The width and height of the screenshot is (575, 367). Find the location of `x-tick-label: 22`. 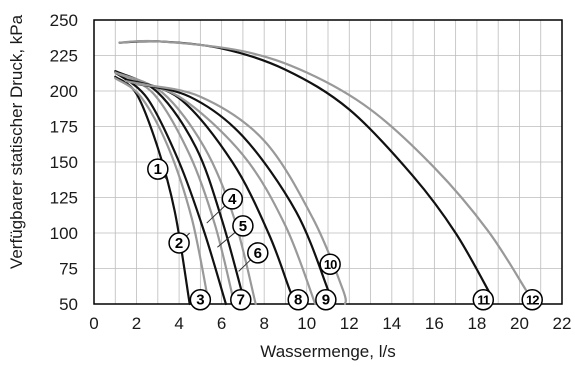

x-tick-label: 22 is located at coordinates (562, 323).